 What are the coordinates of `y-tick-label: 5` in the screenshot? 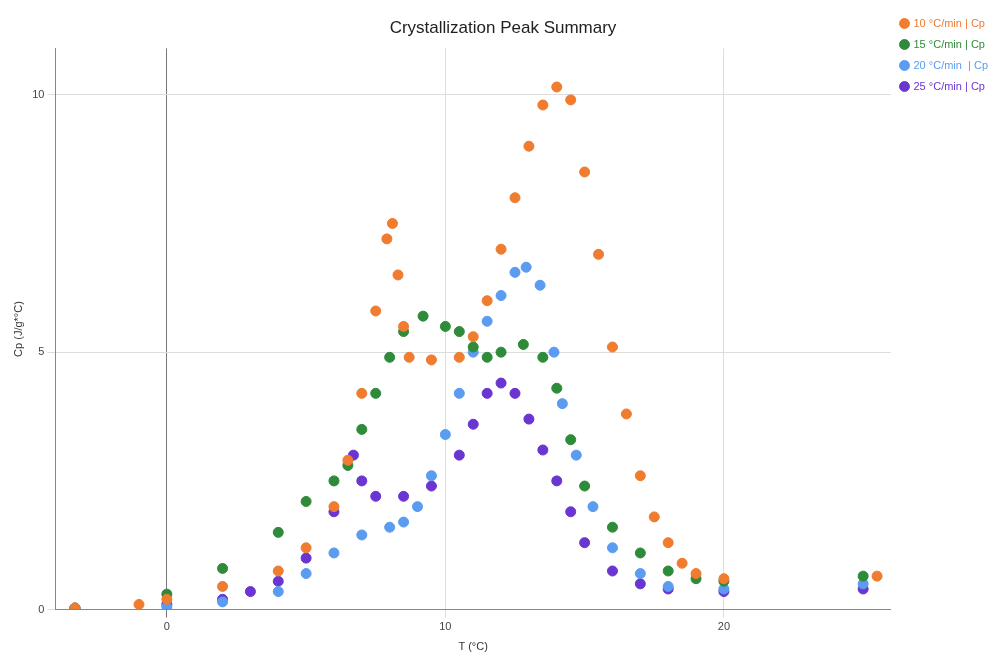 It's located at (41, 351).